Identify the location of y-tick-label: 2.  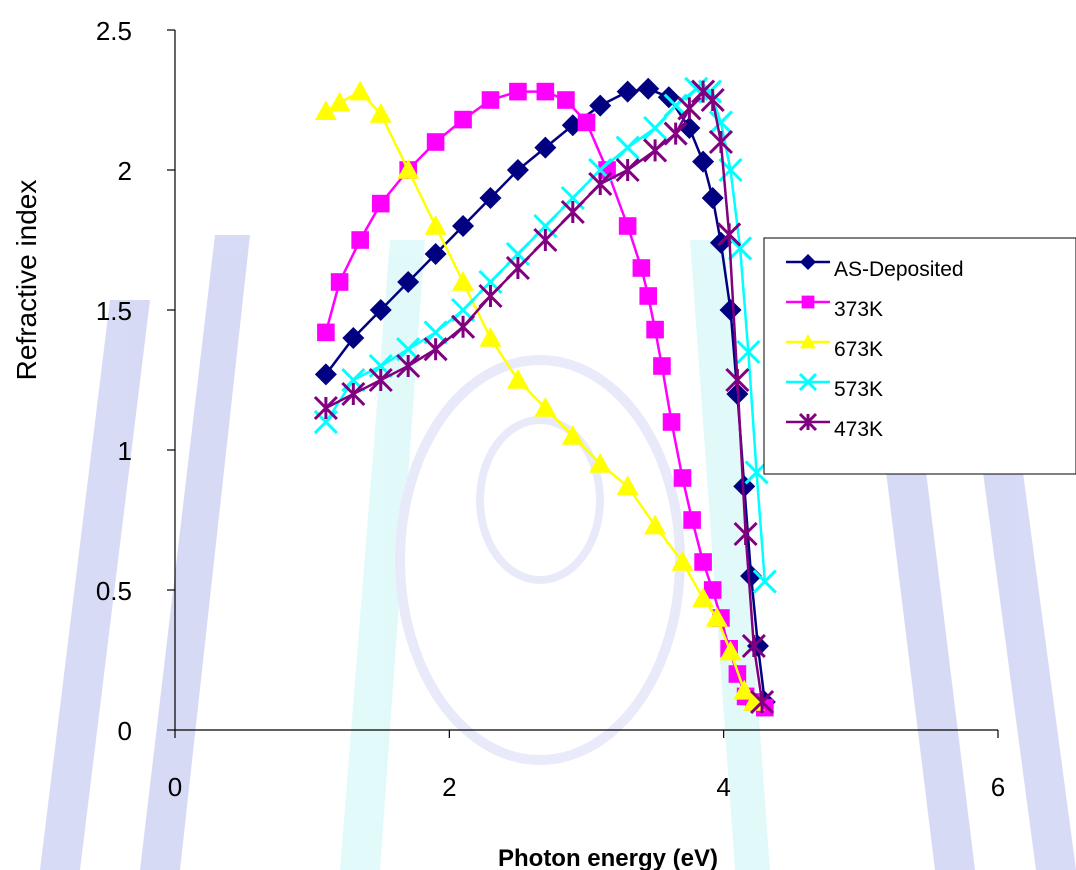
(125, 171).